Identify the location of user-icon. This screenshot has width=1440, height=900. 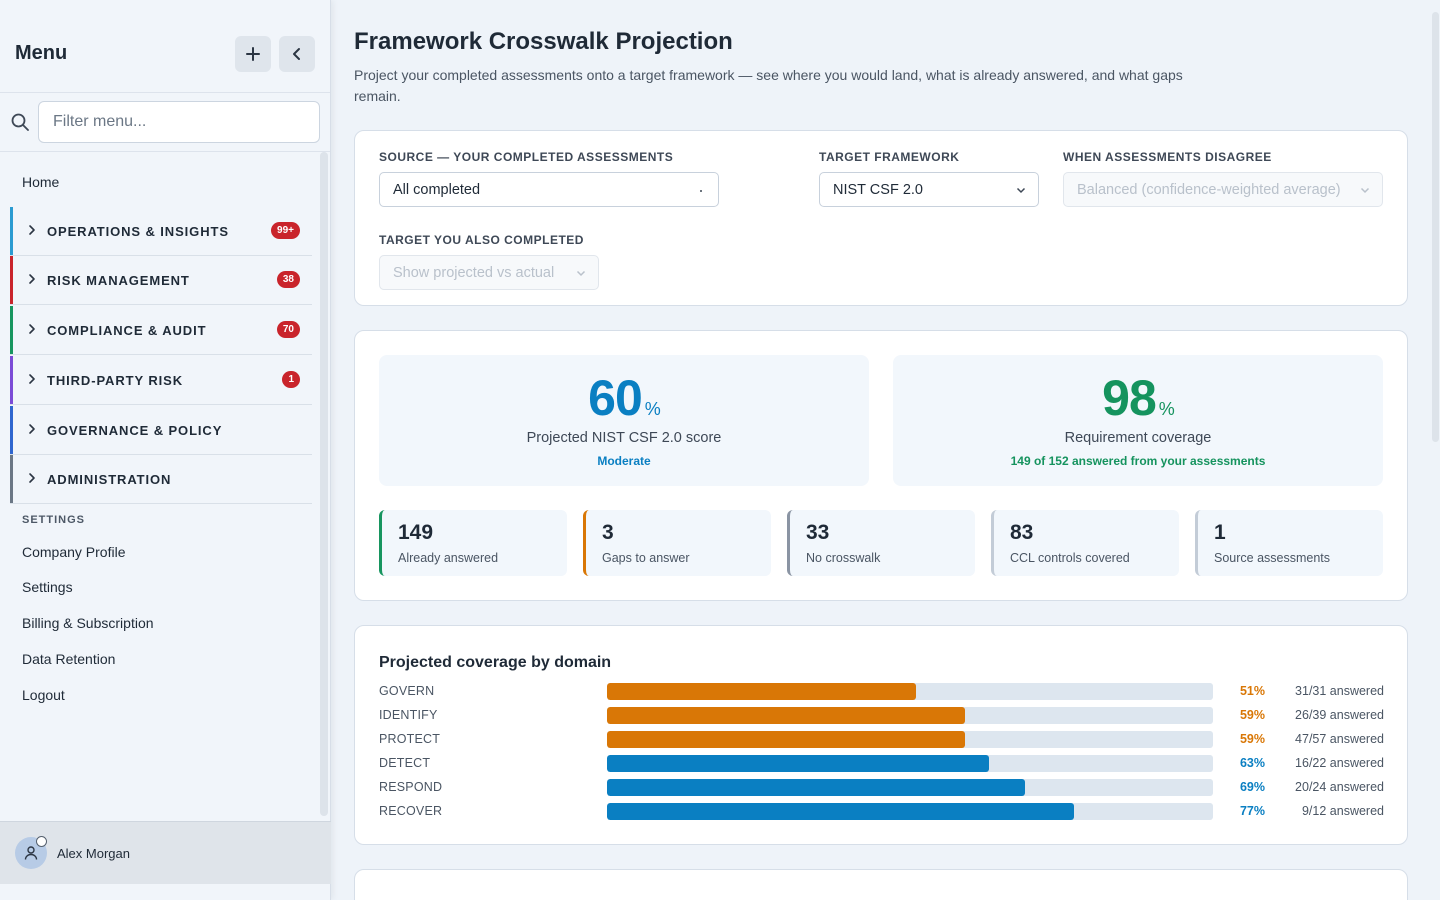
(31, 853).